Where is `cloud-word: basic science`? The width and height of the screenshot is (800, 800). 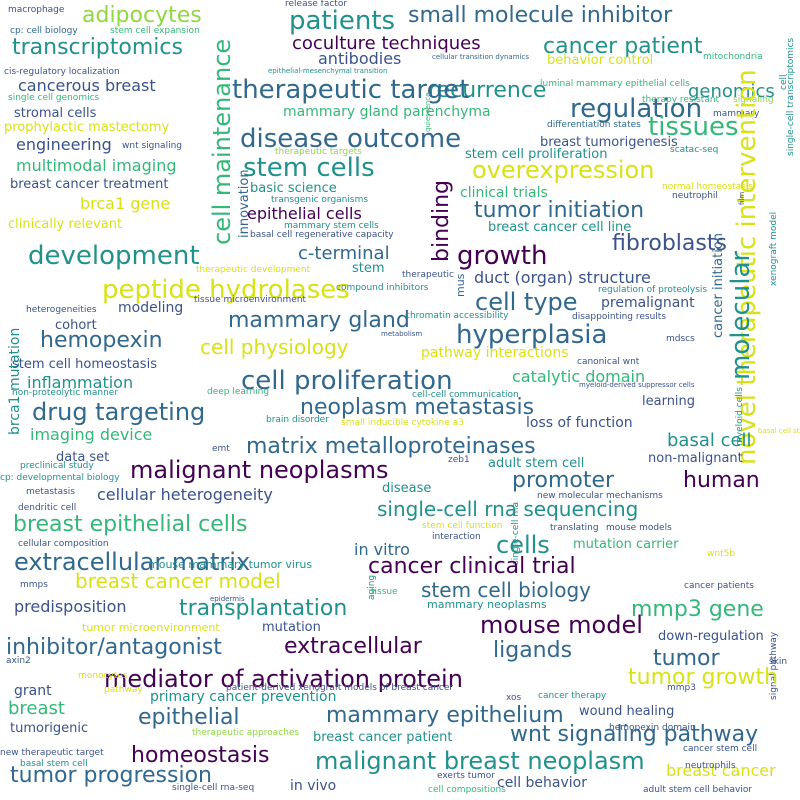 cloud-word: basic science is located at coordinates (293, 188).